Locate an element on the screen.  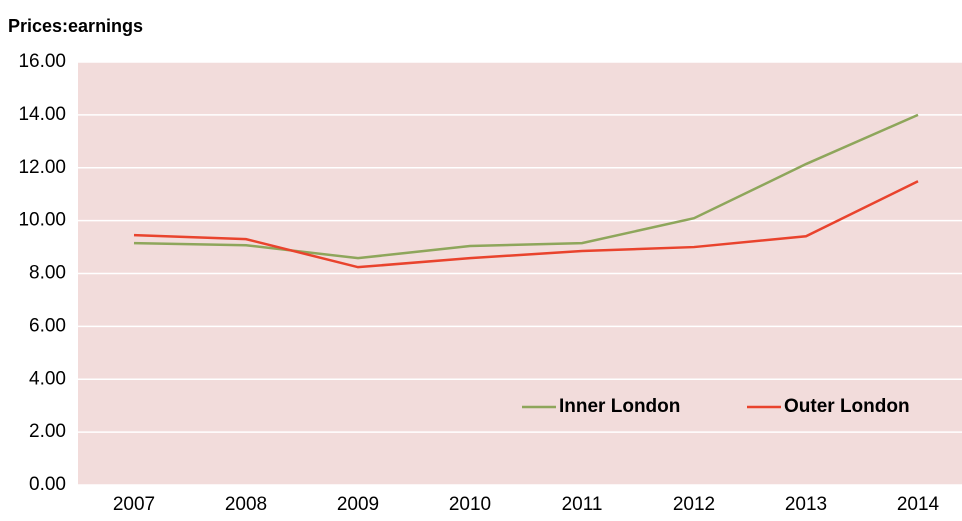
y-tick-label: 0.00 is located at coordinates (47, 484).